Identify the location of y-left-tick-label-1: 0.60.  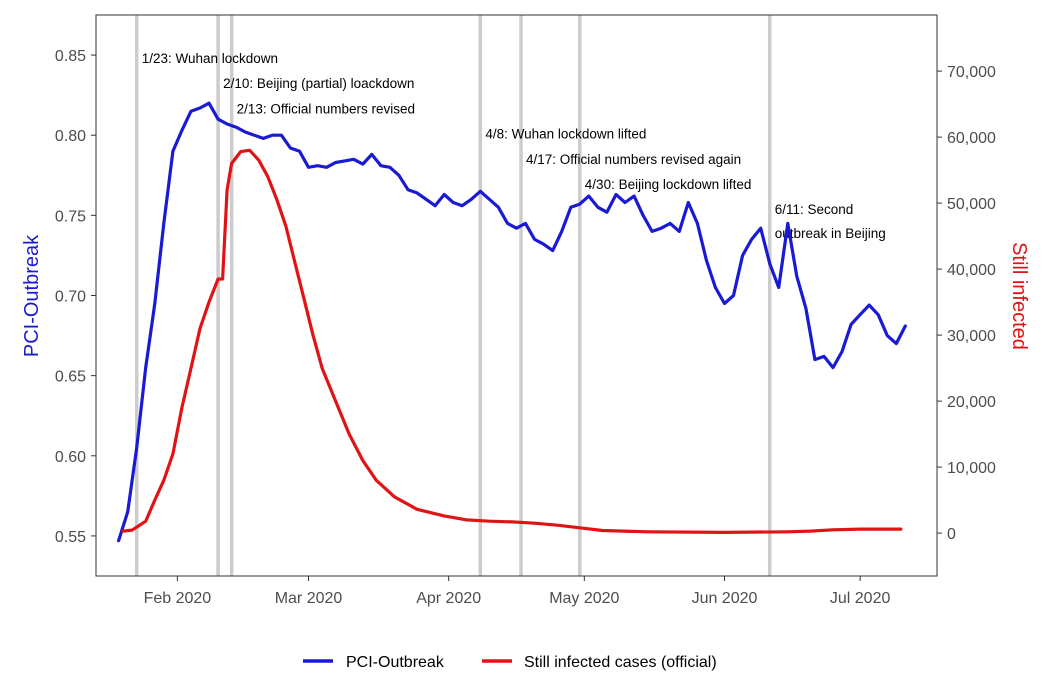
(70, 457).